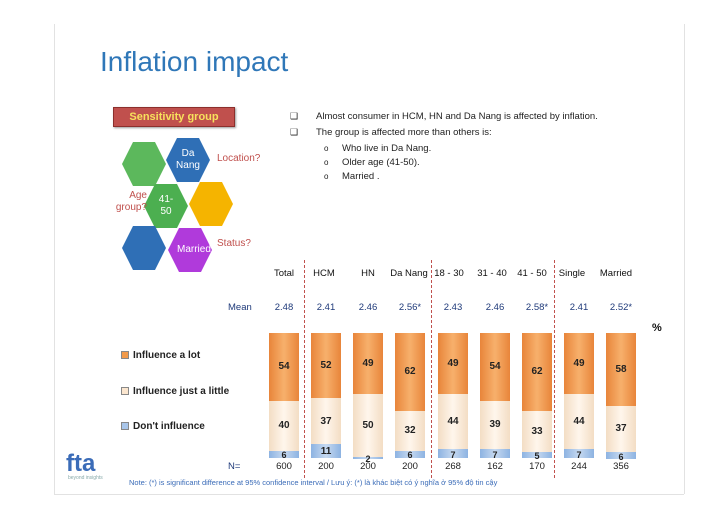 The width and height of the screenshot is (728, 515). I want to click on sample-size: 170, so click(537, 466).